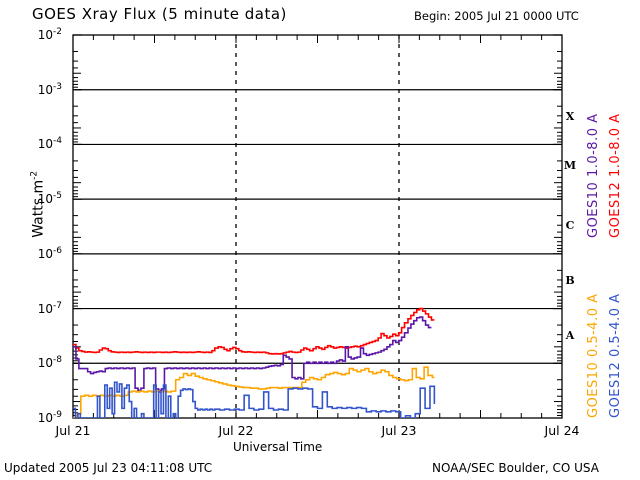  Describe the element at coordinates (615, 175) in the screenshot. I see `legend-item: GOES12 1.0-8.0 A` at that location.